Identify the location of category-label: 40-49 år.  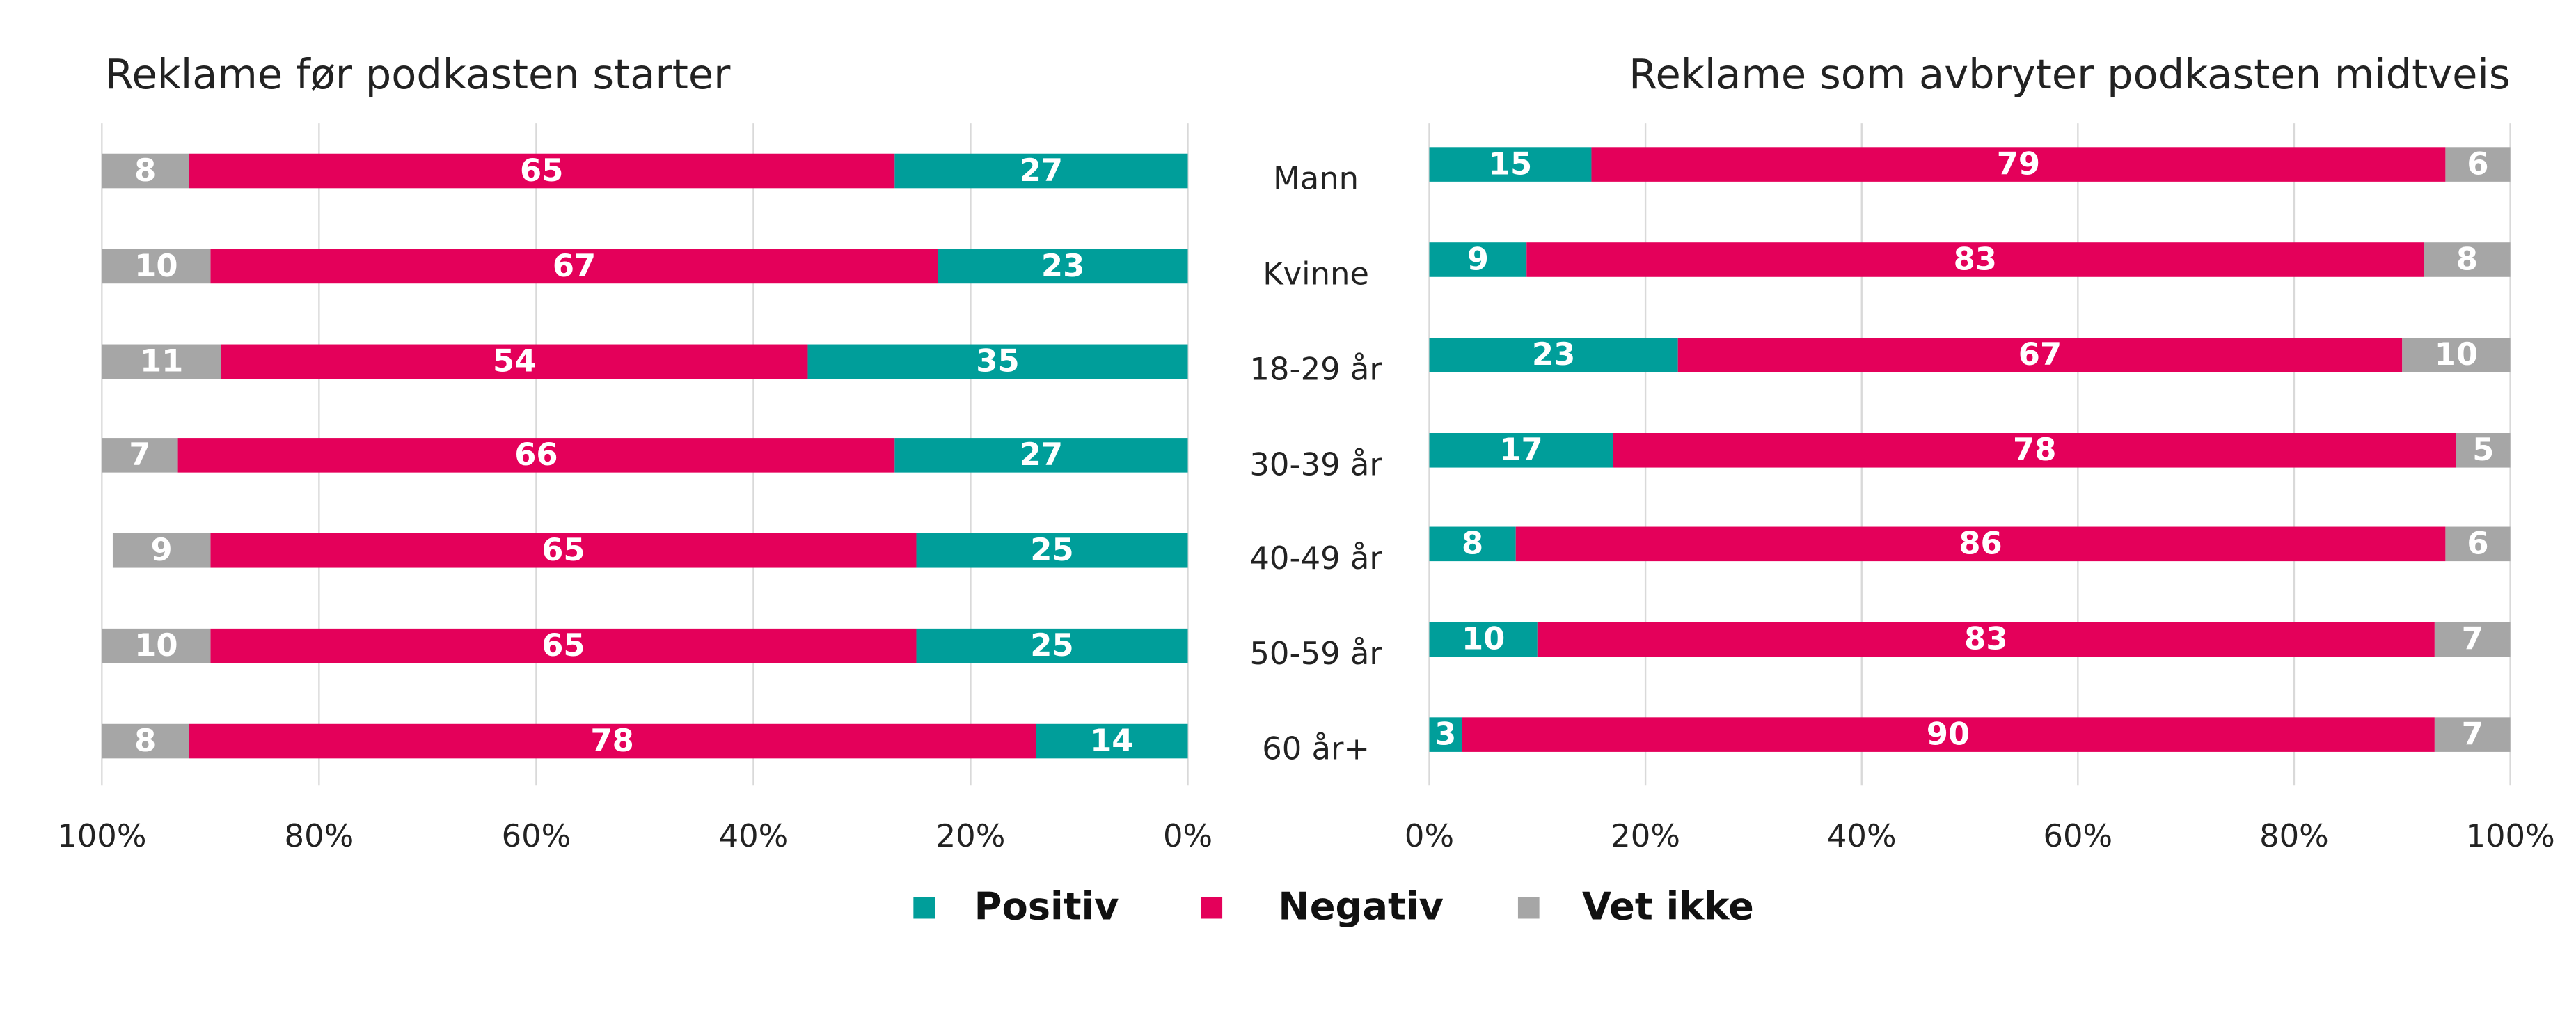
(1315, 558).